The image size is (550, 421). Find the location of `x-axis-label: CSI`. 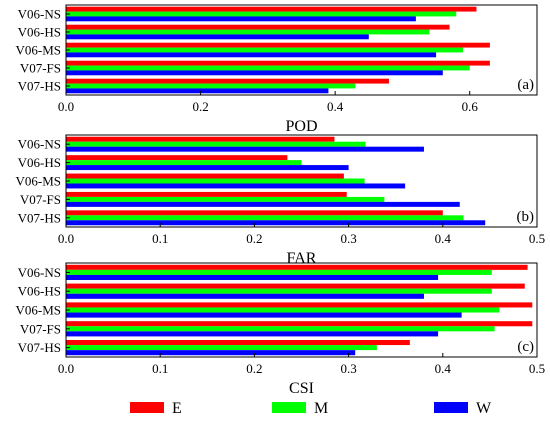

x-axis-label: CSI is located at coordinates (301, 388).